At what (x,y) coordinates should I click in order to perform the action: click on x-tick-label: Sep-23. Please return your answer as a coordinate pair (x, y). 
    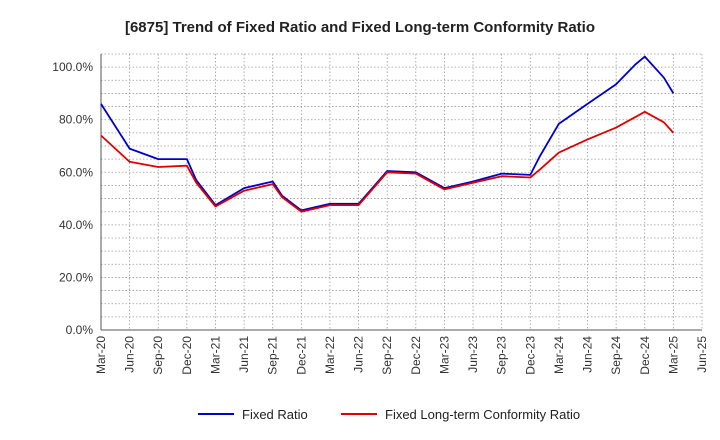
    Looking at the image, I should click on (502, 355).